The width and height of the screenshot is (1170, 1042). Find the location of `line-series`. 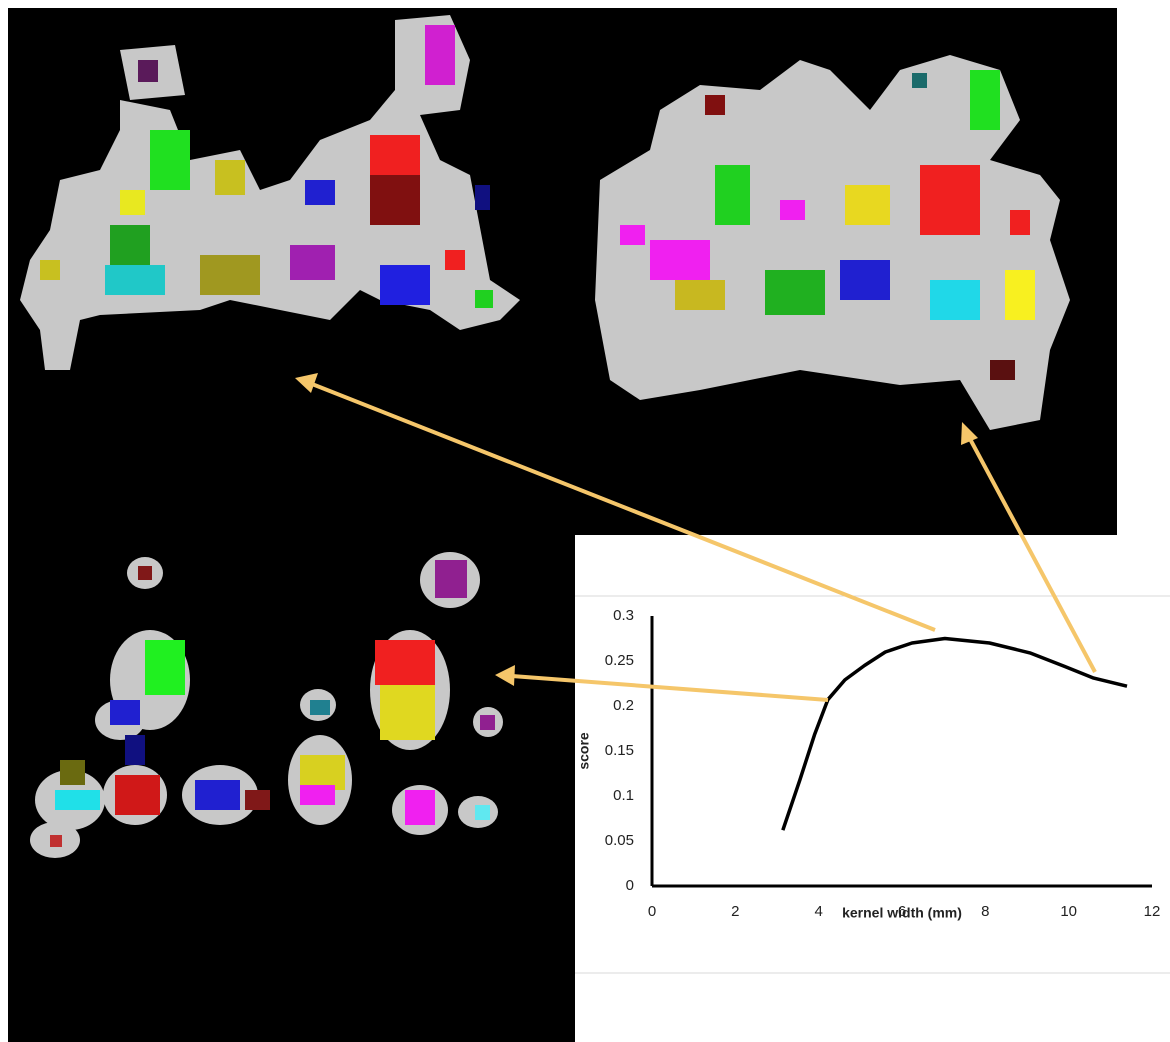

line-series is located at coordinates (954, 733).